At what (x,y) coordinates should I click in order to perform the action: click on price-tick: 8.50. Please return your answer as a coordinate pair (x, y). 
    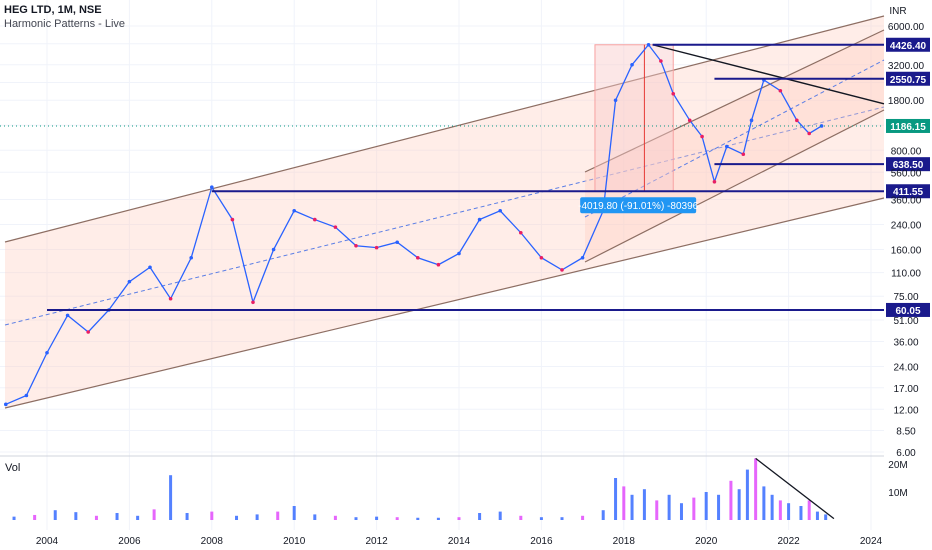
    Looking at the image, I should click on (906, 432).